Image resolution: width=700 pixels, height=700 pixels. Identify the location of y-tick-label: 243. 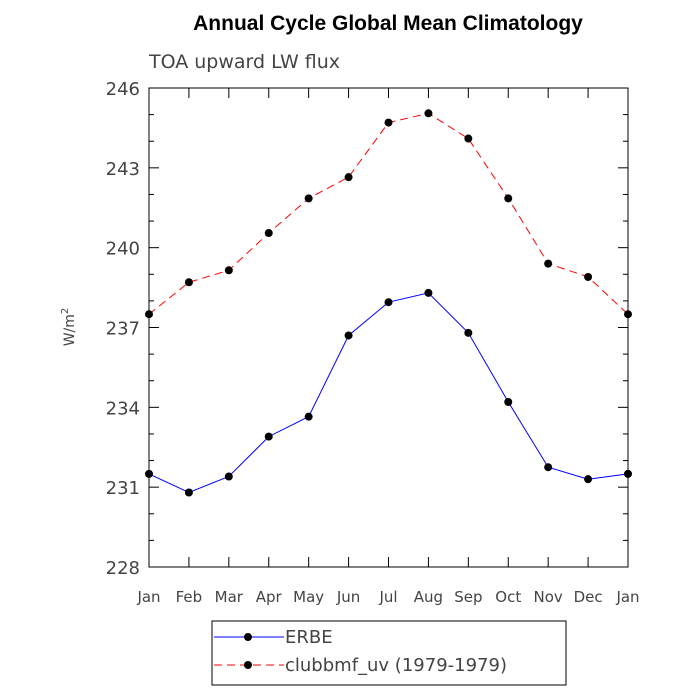
(123, 169).